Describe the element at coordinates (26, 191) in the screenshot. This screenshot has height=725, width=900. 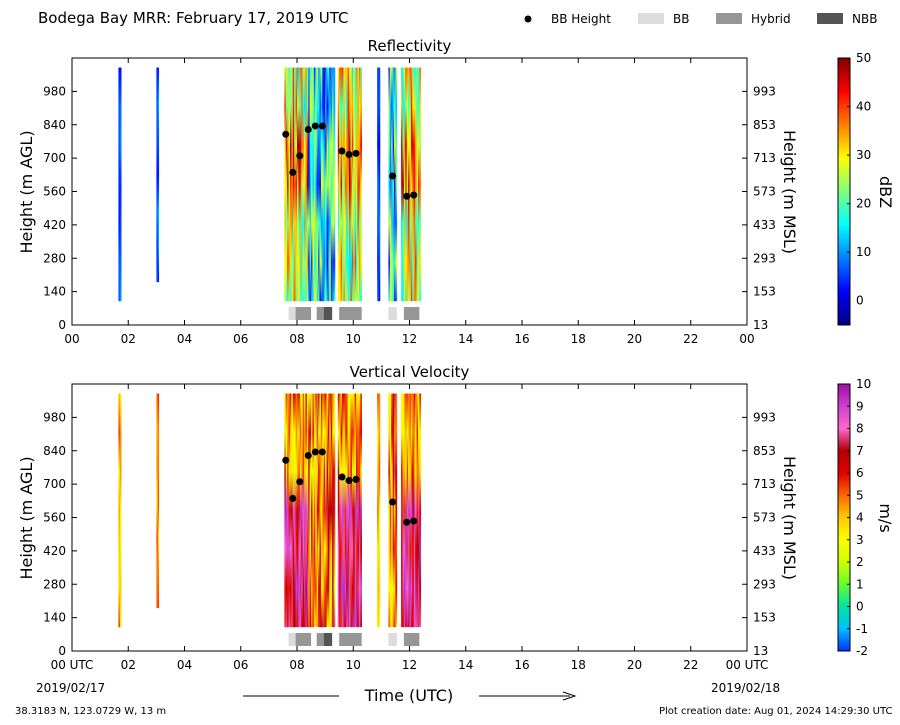
I see `reflectivity-ylabel: Height (m AGL)` at that location.